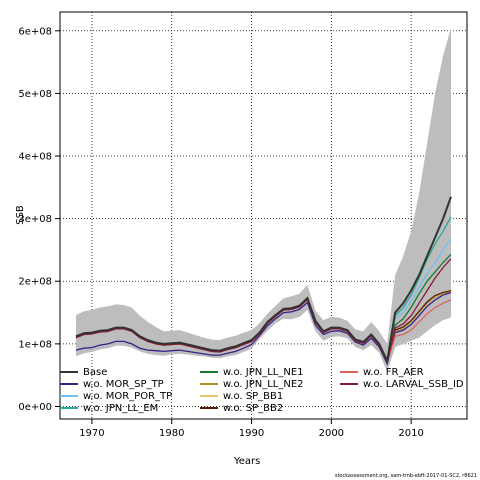  I want to click on legend-item: w.o. JPN_LL_EM, so click(109, 408).